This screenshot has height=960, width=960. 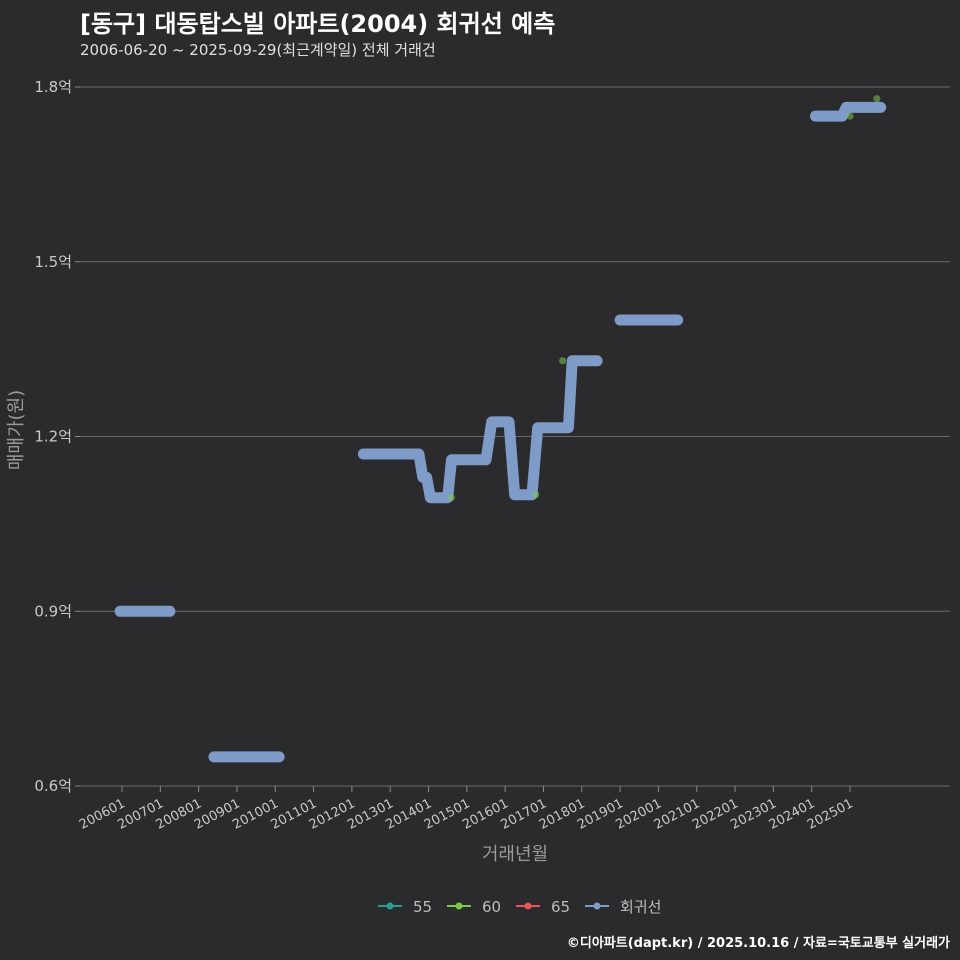 What do you see at coordinates (258, 50) in the screenshot?
I see `chart-subtitle: 2006-06-20 ~ 2025-09-29(최근계약일) 전체 거래건` at bounding box center [258, 50].